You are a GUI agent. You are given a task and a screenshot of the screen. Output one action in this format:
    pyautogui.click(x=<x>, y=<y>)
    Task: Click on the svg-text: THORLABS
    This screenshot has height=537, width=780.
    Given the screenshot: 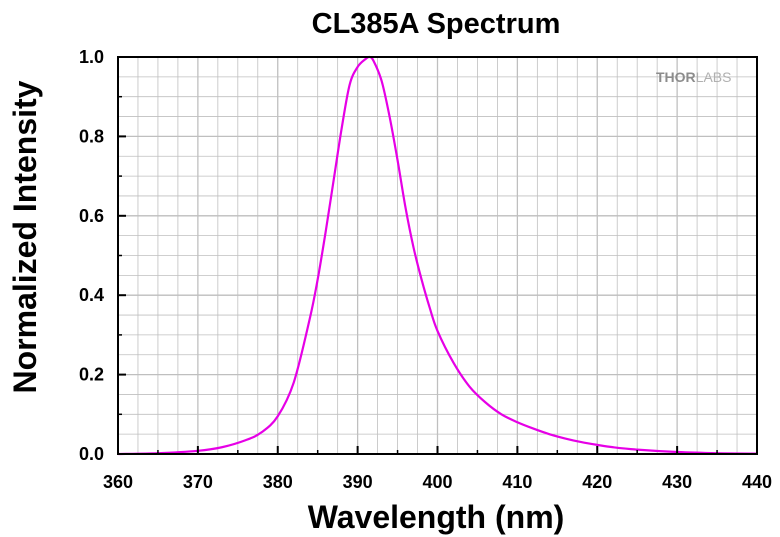 What is the action you would take?
    pyautogui.click(x=693, y=77)
    